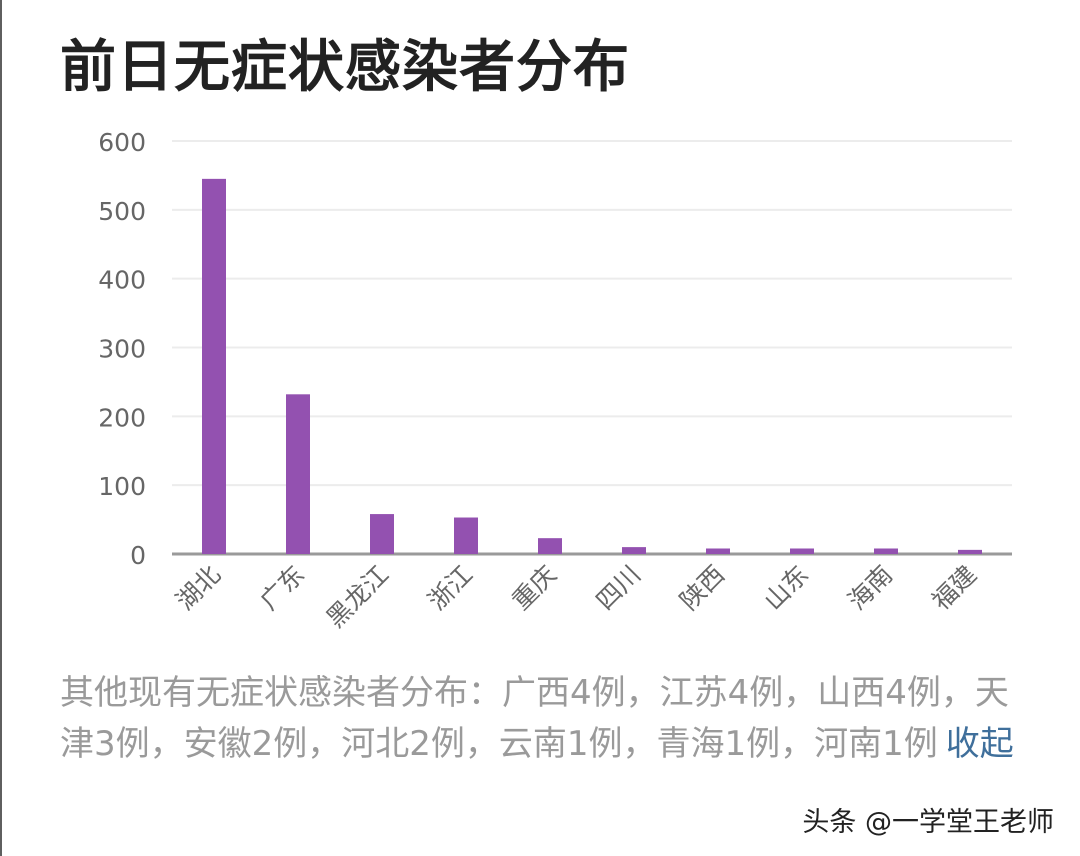 This screenshot has width=1080, height=856. What do you see at coordinates (298, 474) in the screenshot?
I see `bar-广东` at bounding box center [298, 474].